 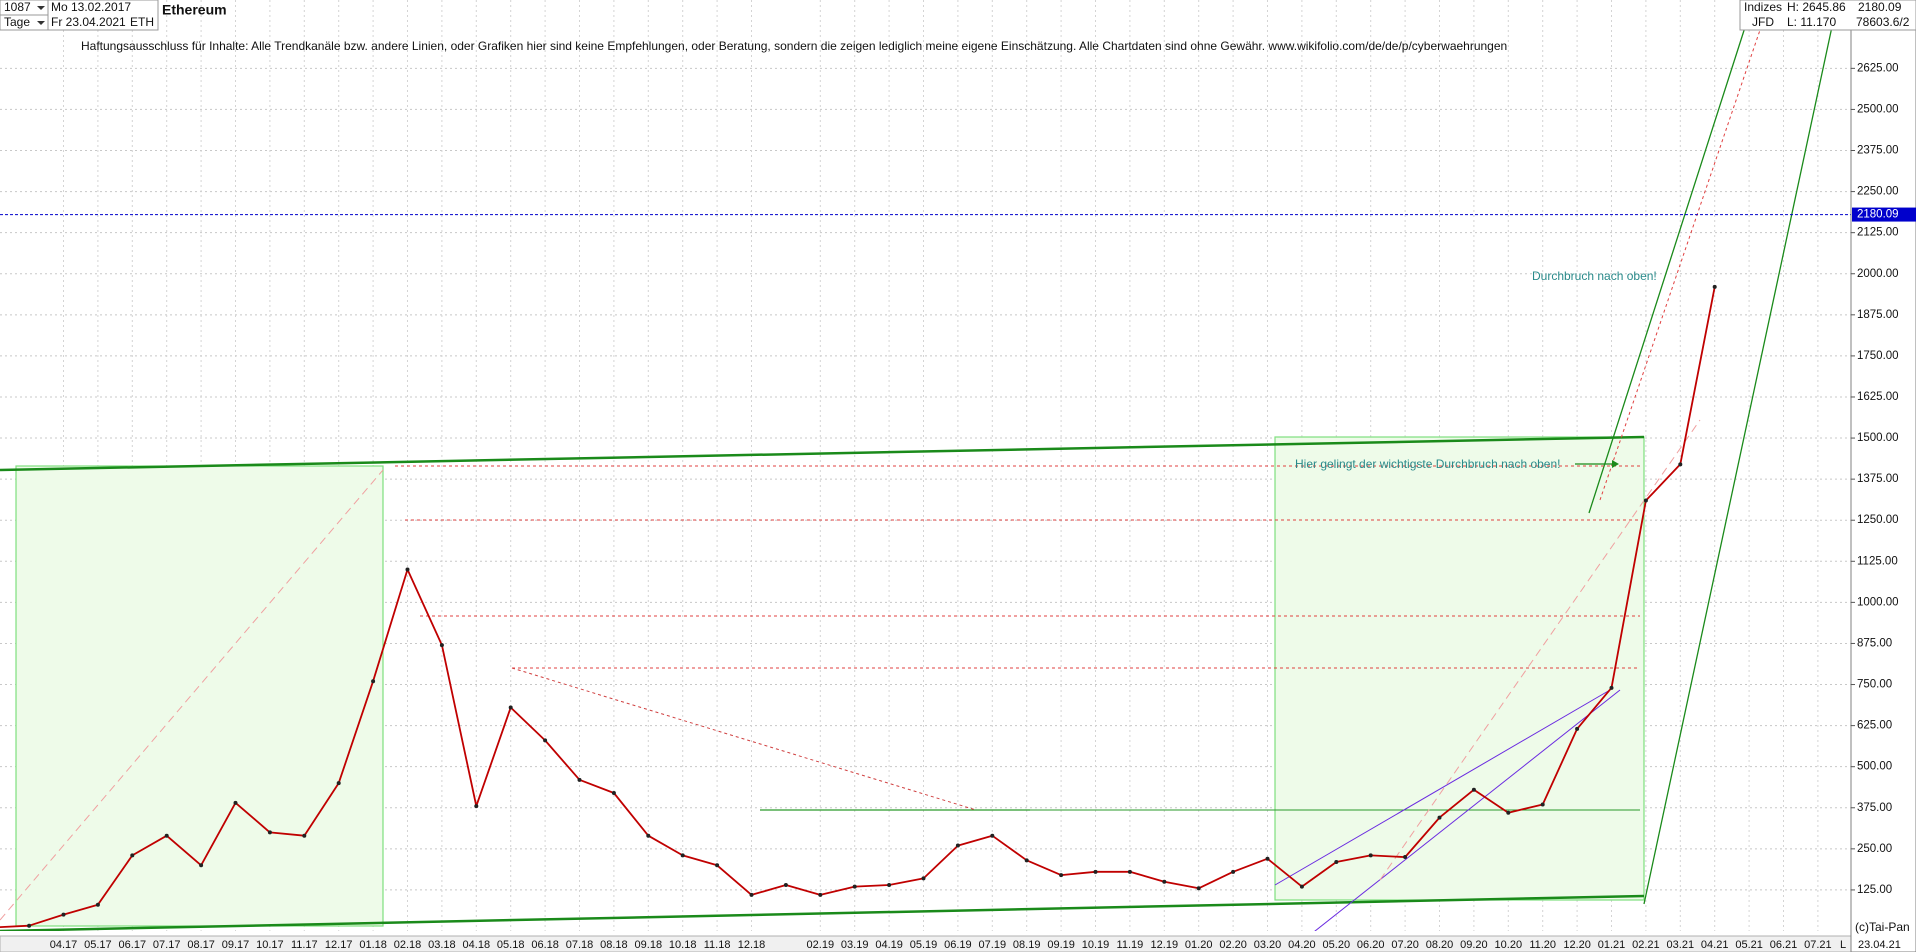 What do you see at coordinates (1878, 109) in the screenshot?
I see `y-tick-label: 2500.00` at bounding box center [1878, 109].